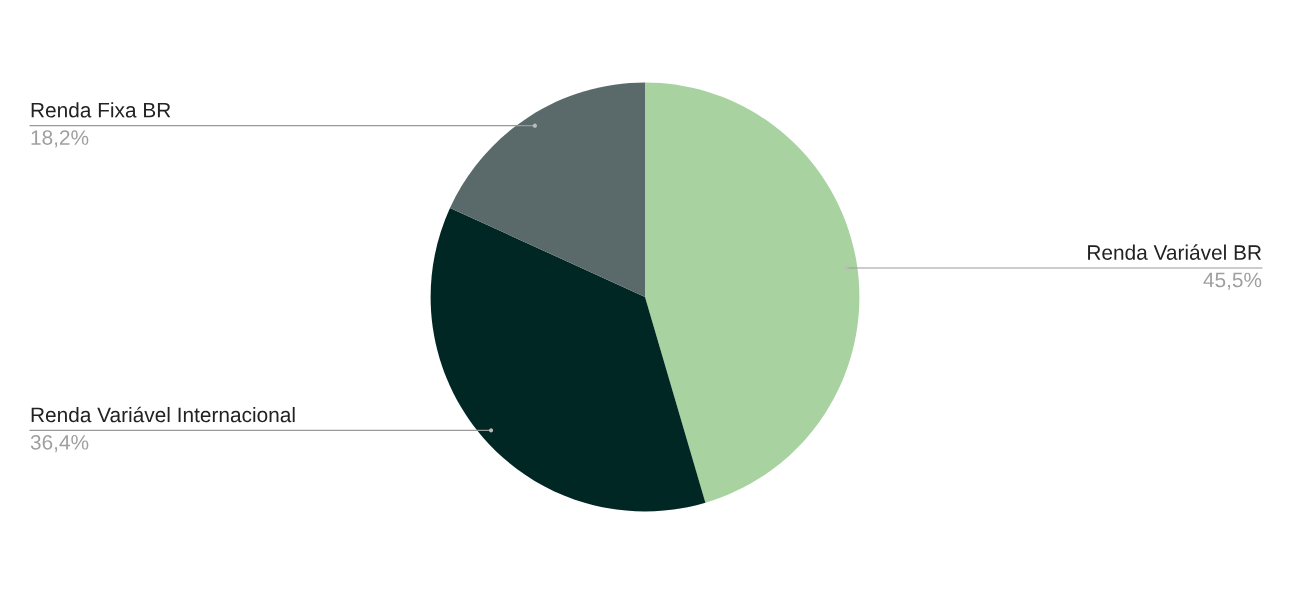  I want to click on data-label: 36,4%, so click(59, 443).